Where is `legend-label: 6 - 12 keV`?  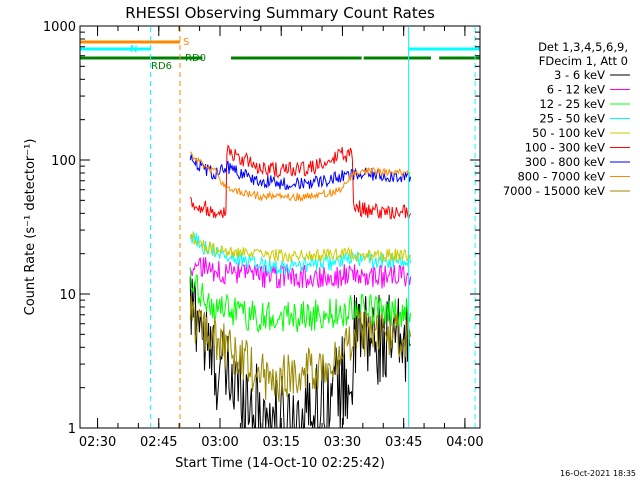 legend-label: 6 - 12 keV is located at coordinates (576, 90).